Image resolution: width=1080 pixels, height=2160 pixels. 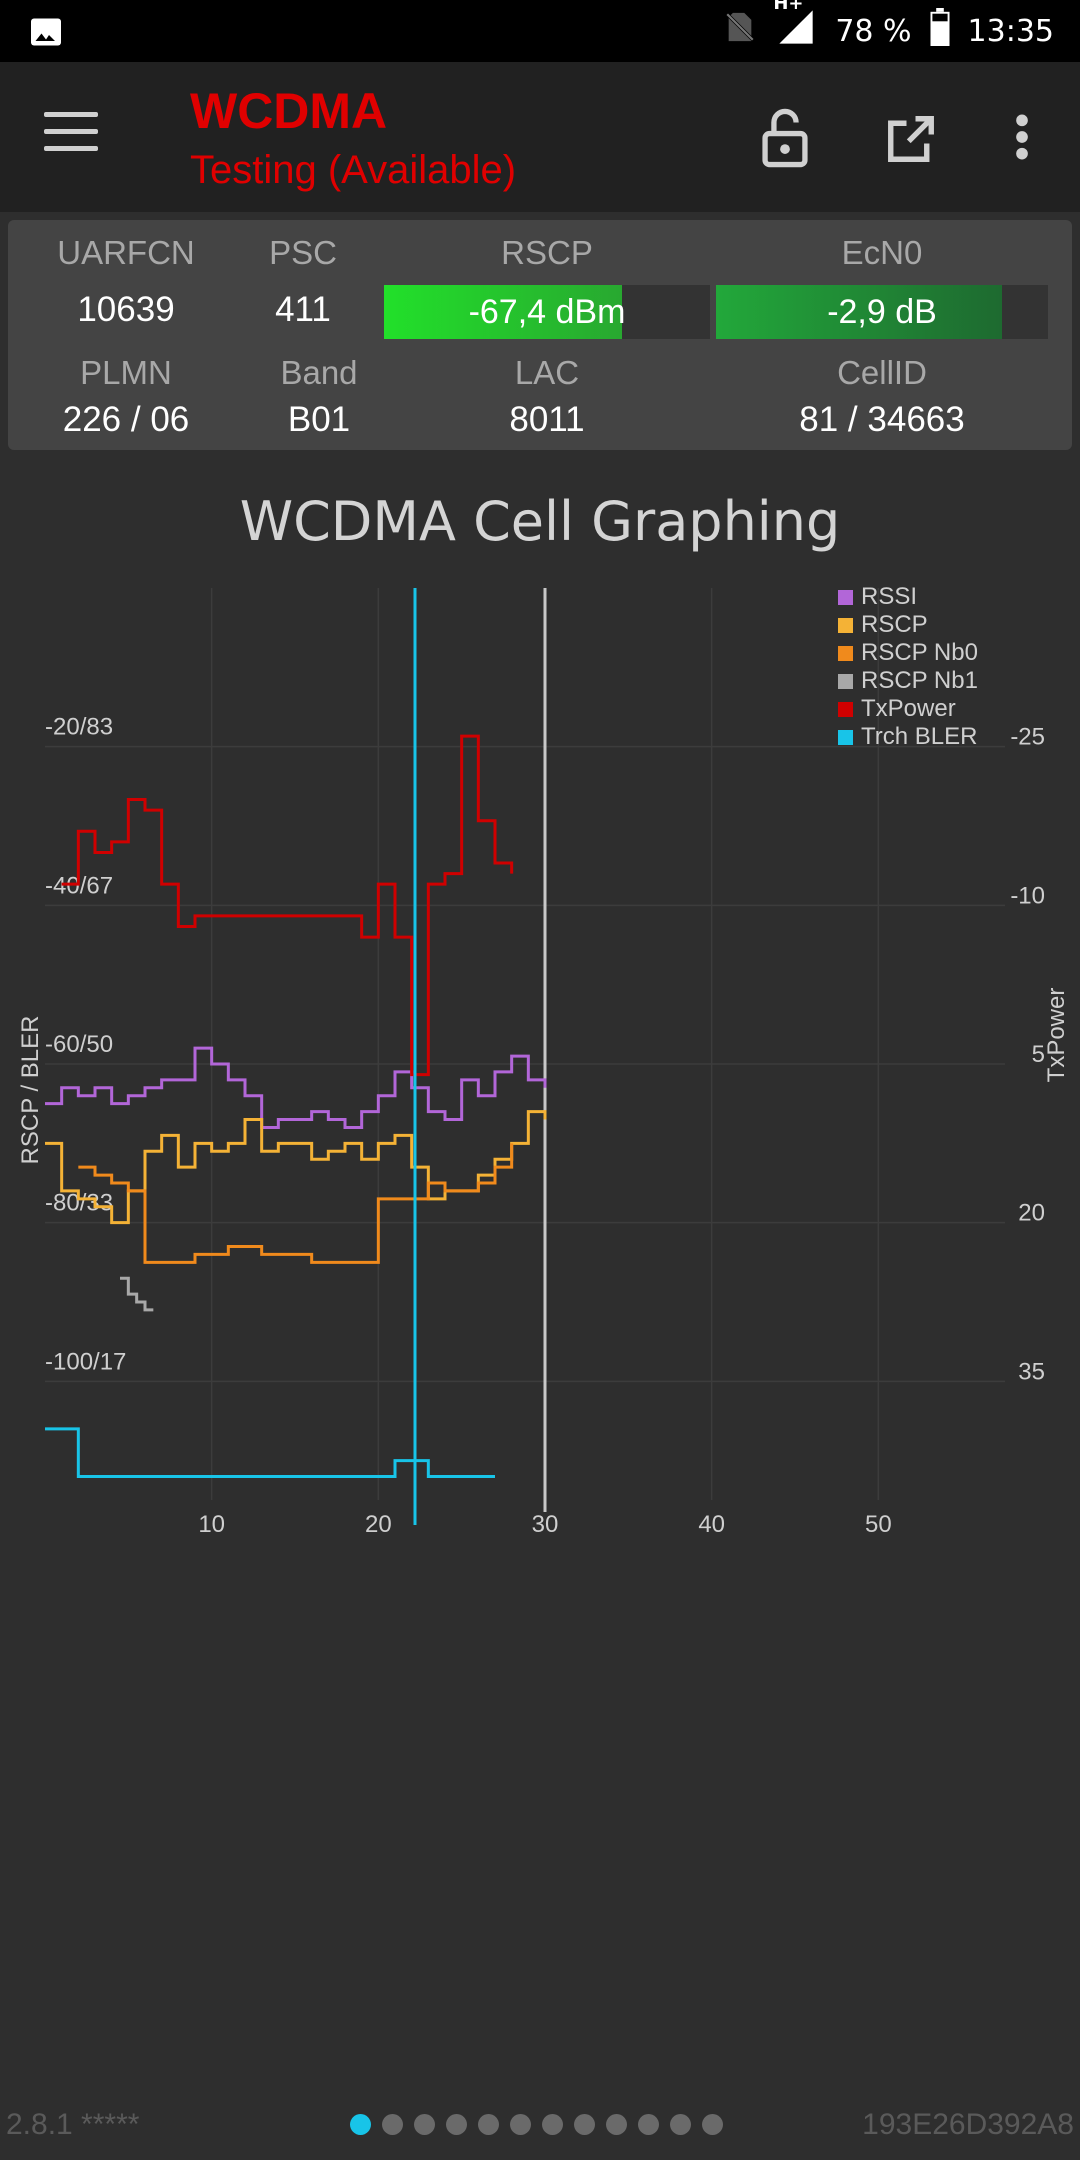 I want to click on rscp-label: RSCP, so click(x=547, y=252).